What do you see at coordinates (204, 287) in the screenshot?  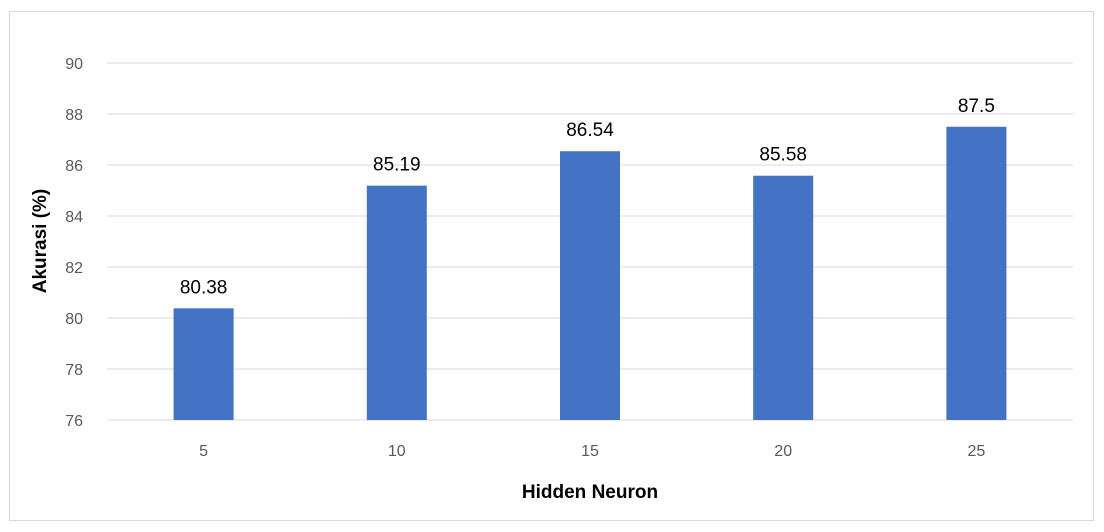 I see `data-label-5: 80.38` at bounding box center [204, 287].